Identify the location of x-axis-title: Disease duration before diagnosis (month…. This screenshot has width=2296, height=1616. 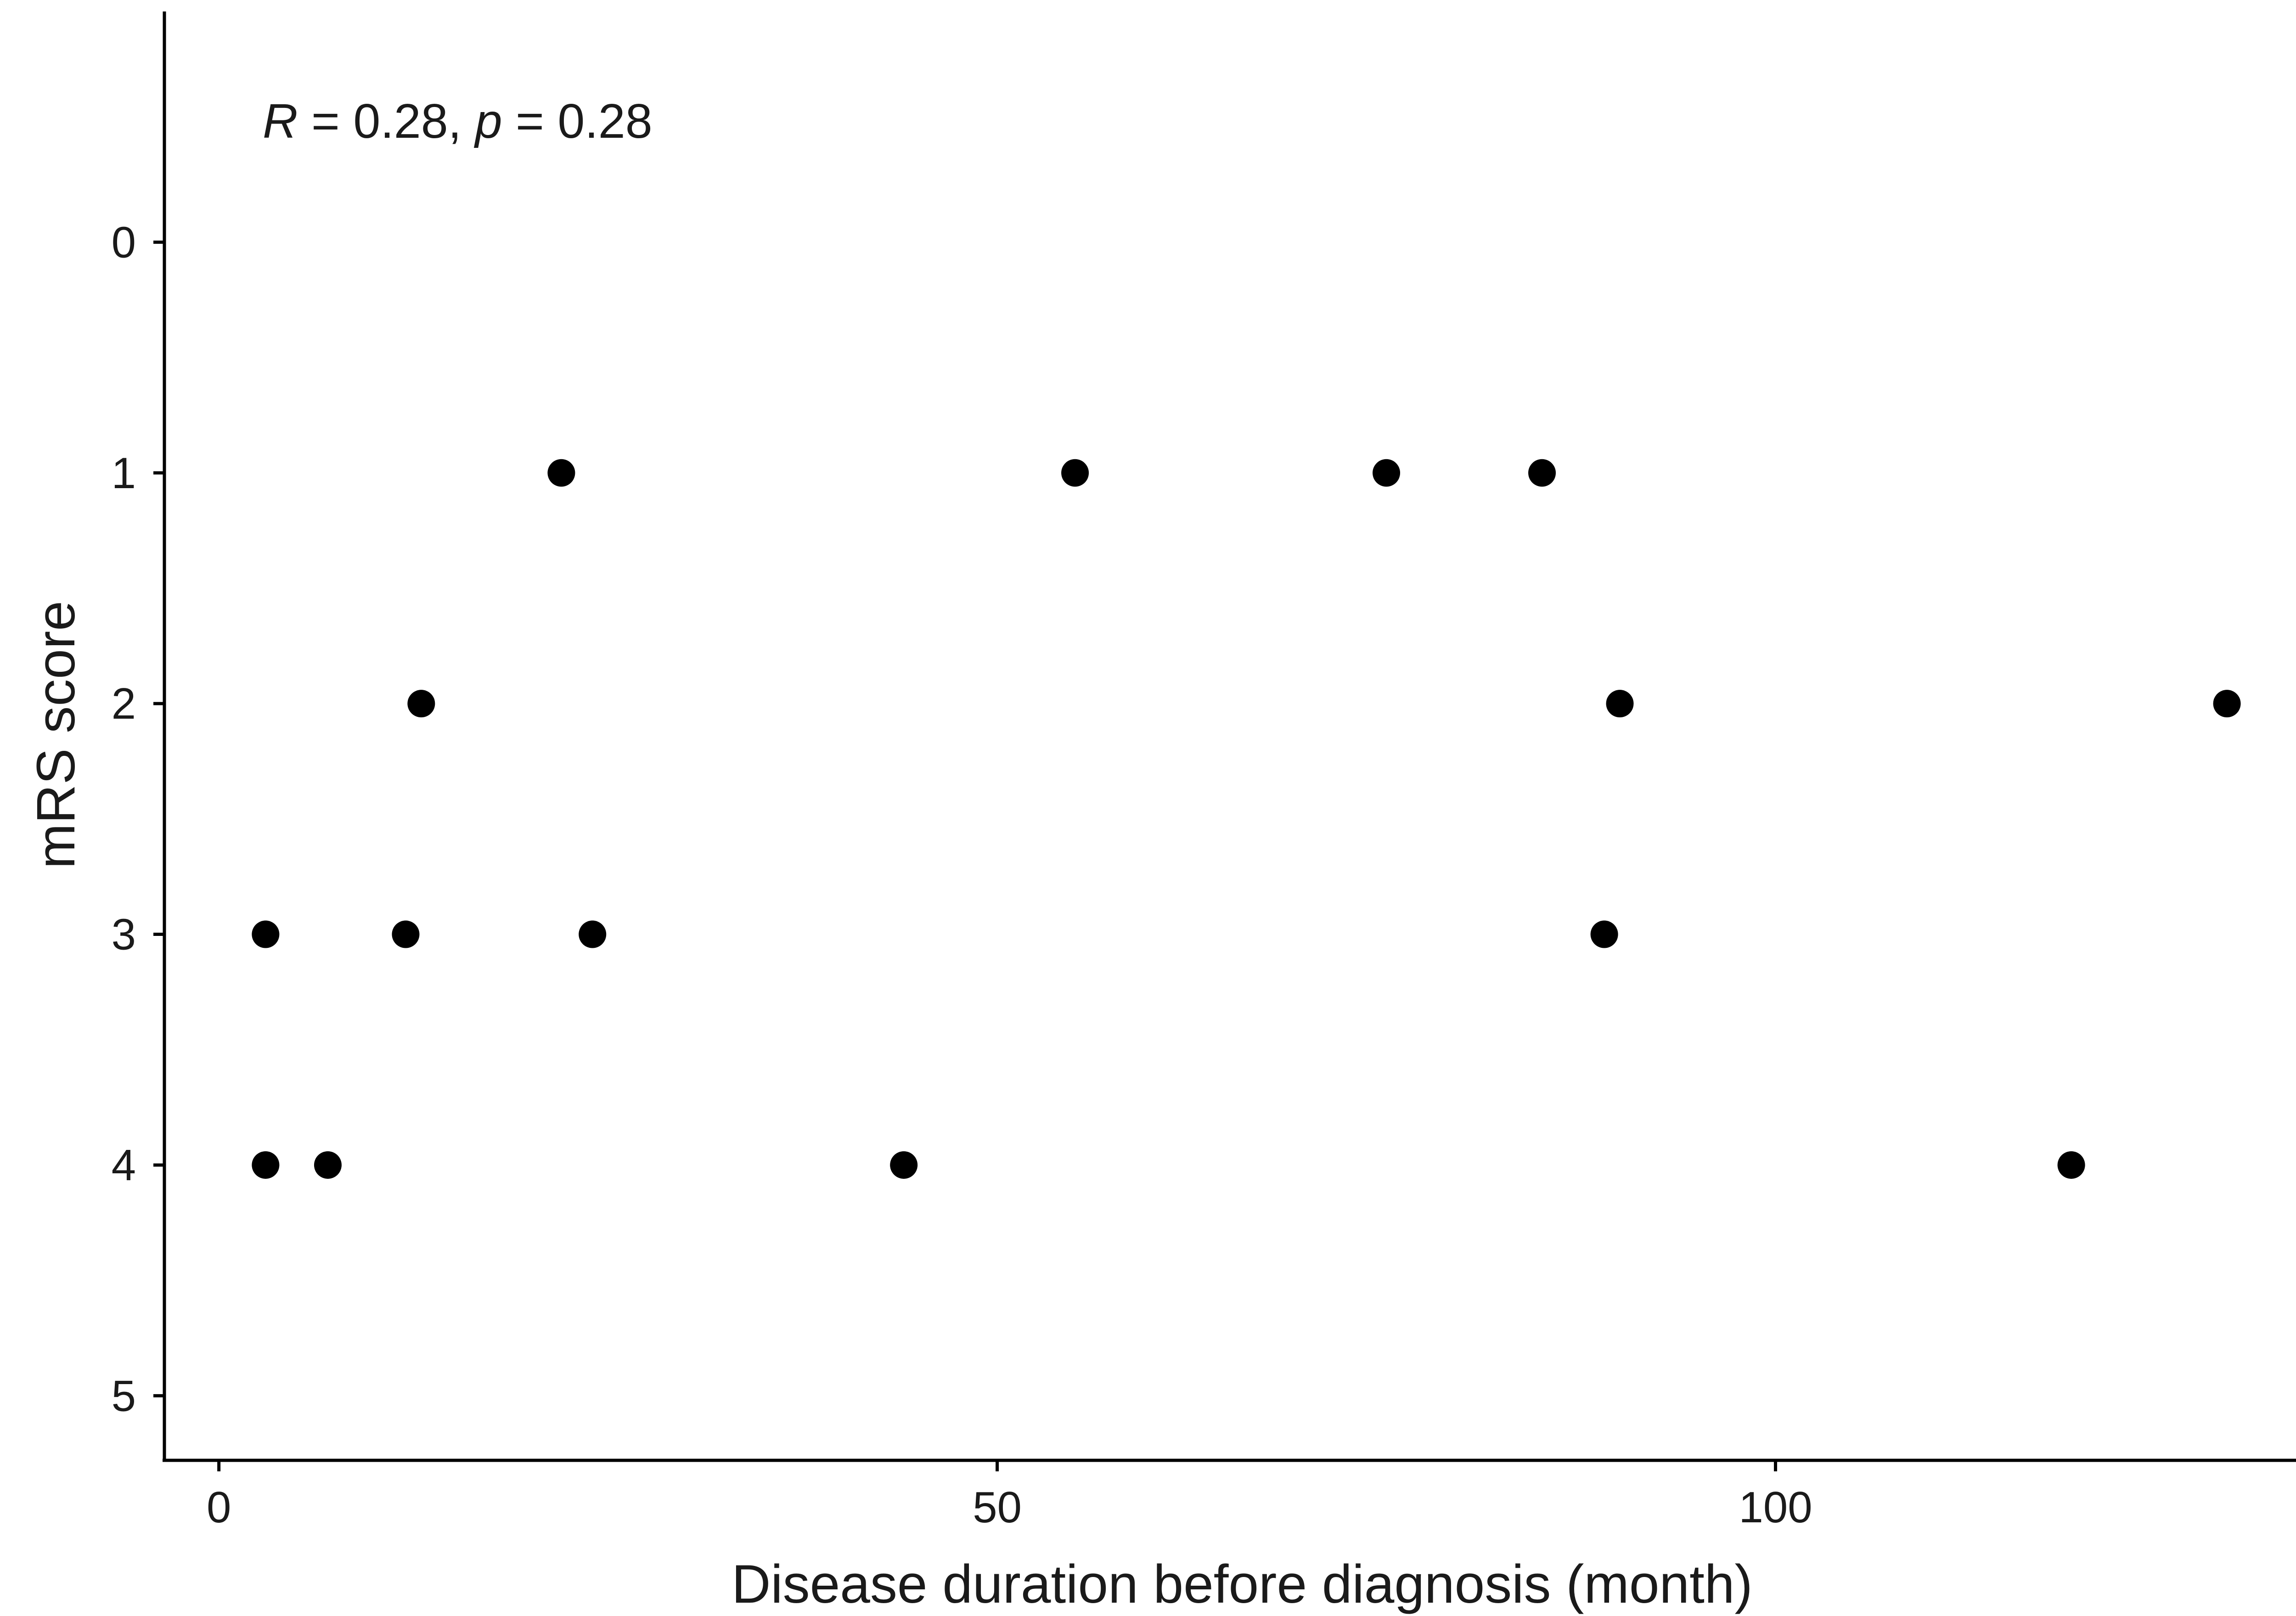
(1242, 1584).